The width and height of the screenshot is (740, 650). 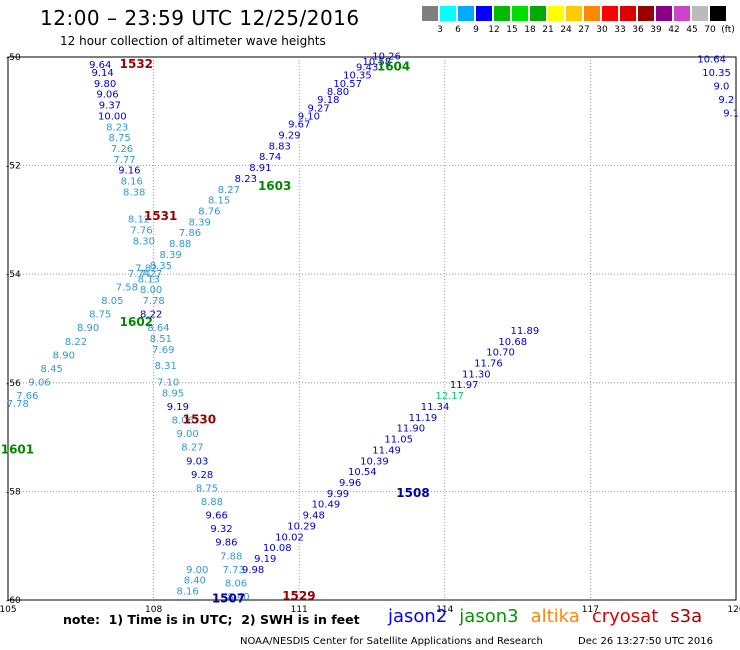 What do you see at coordinates (314, 516) in the screenshot?
I see `wave-height-label: 9.48` at bounding box center [314, 516].